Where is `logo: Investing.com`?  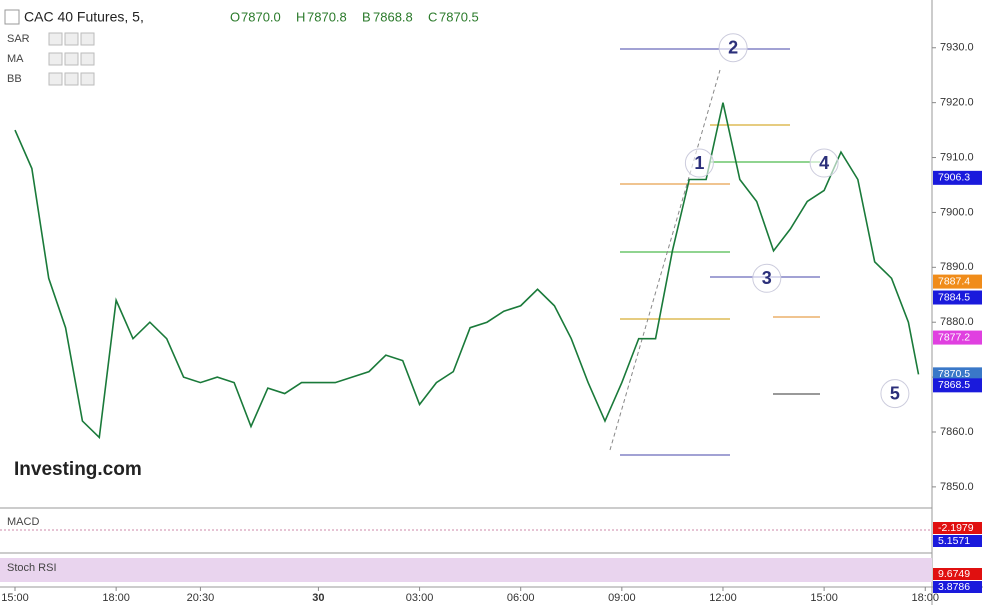
logo: Investing.com is located at coordinates (78, 469).